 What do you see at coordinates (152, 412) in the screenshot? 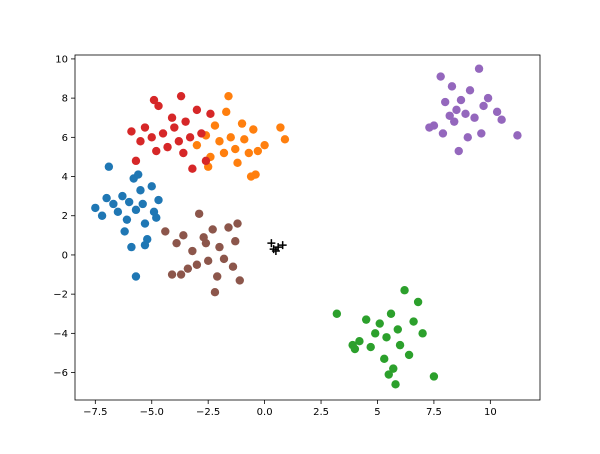
I see `x-tick-label: −5.0` at bounding box center [152, 412].